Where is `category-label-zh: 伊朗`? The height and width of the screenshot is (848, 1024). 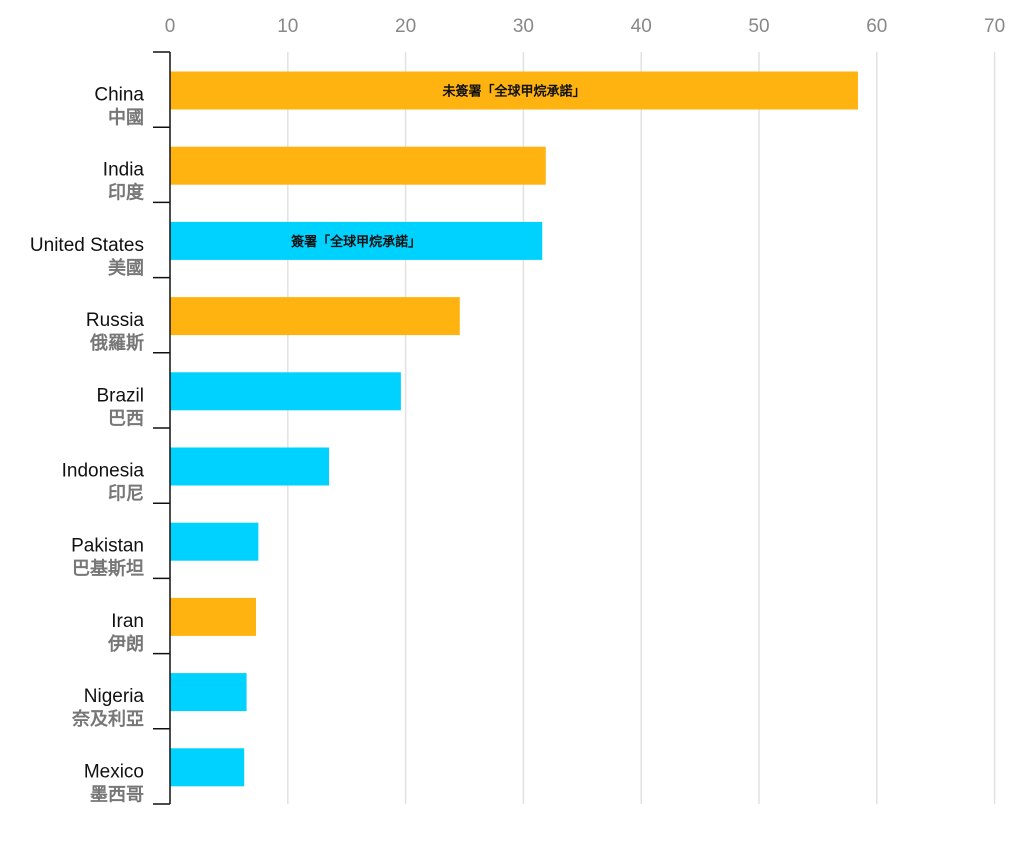 category-label-zh: 伊朗 is located at coordinates (125, 644).